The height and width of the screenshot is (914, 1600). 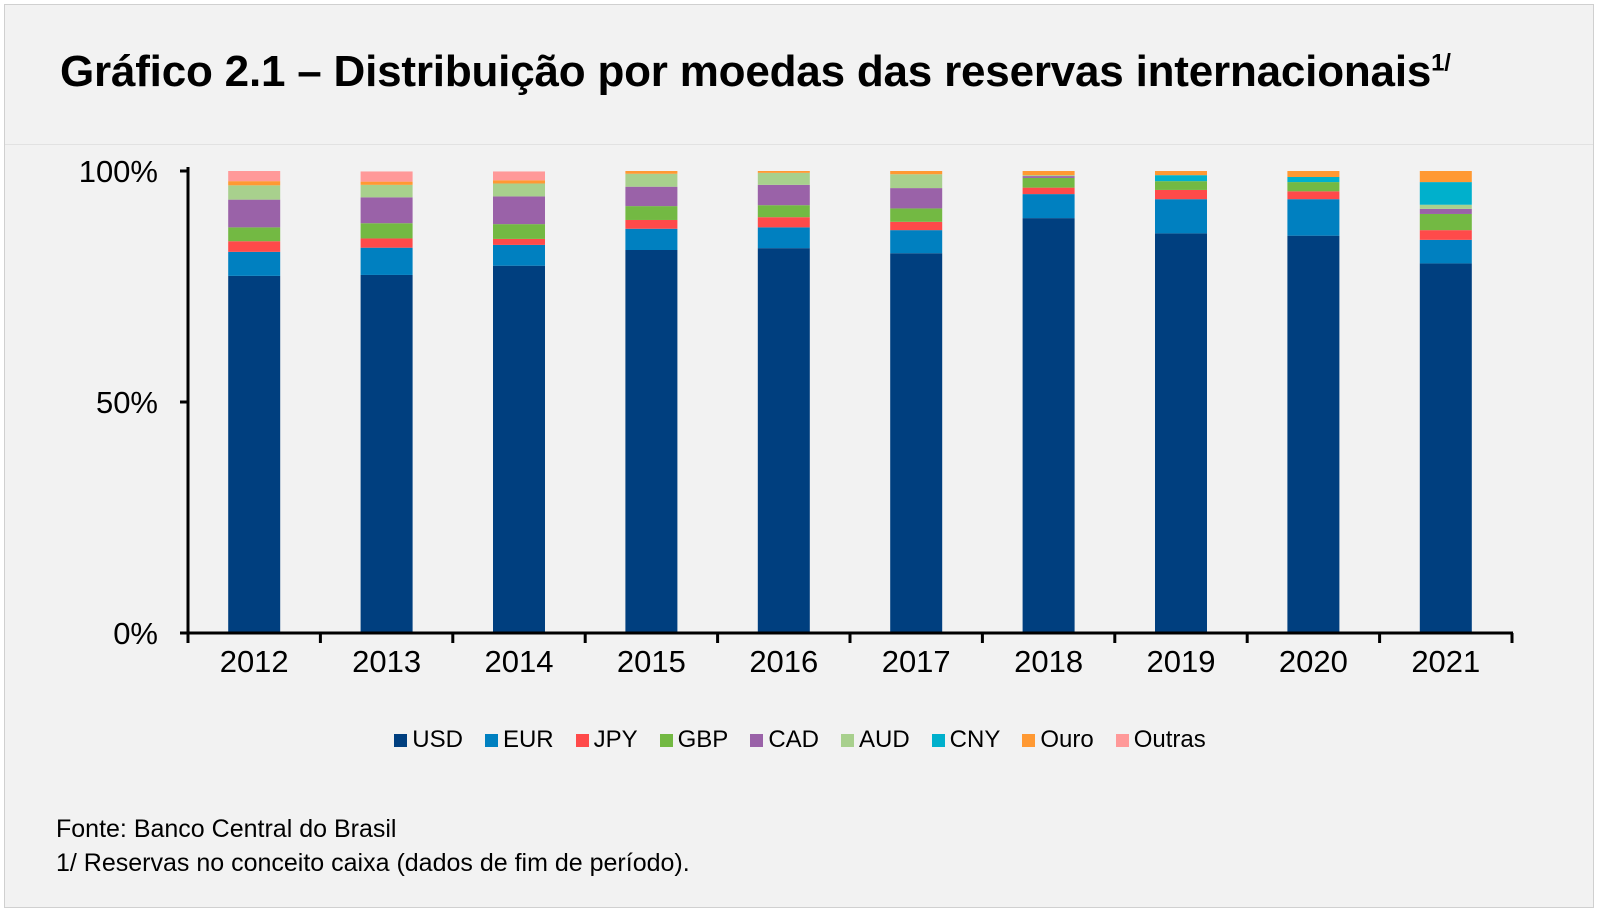 I want to click on y-tick-label: 0%, so click(x=135, y=633).